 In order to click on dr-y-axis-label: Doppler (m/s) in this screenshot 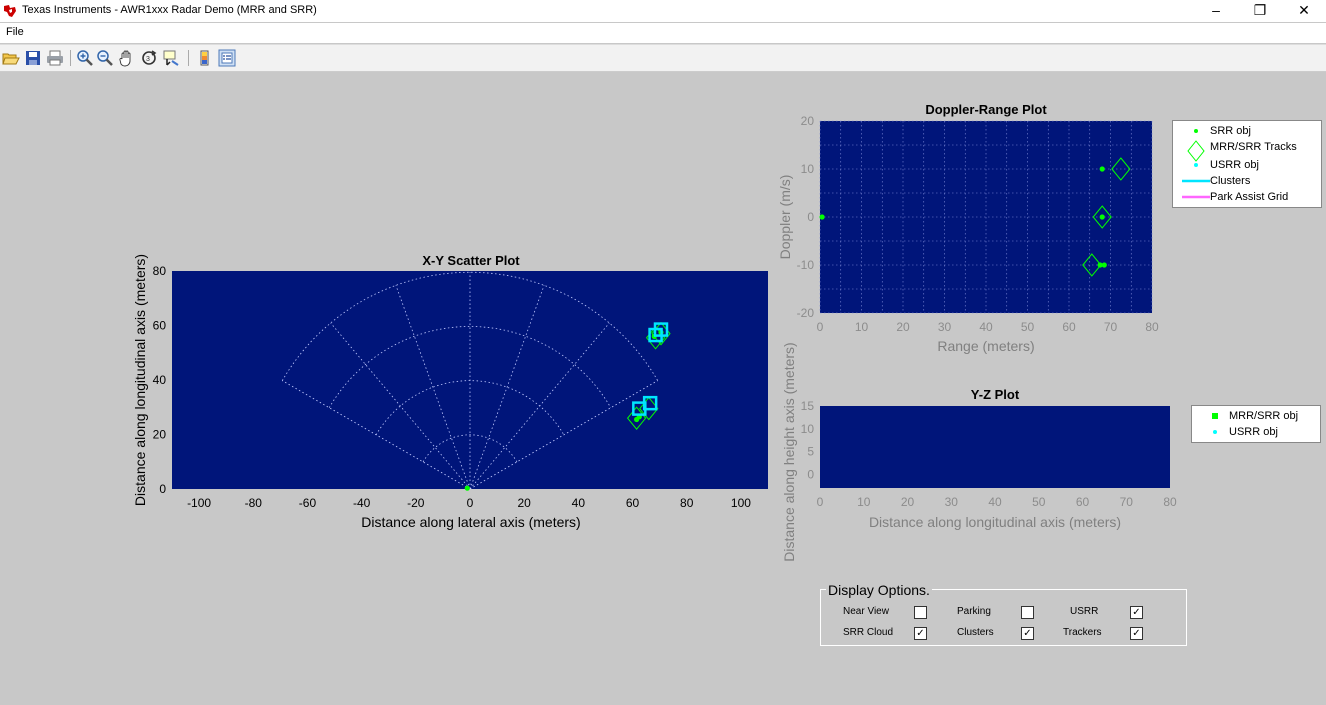, I will do `click(785, 217)`.